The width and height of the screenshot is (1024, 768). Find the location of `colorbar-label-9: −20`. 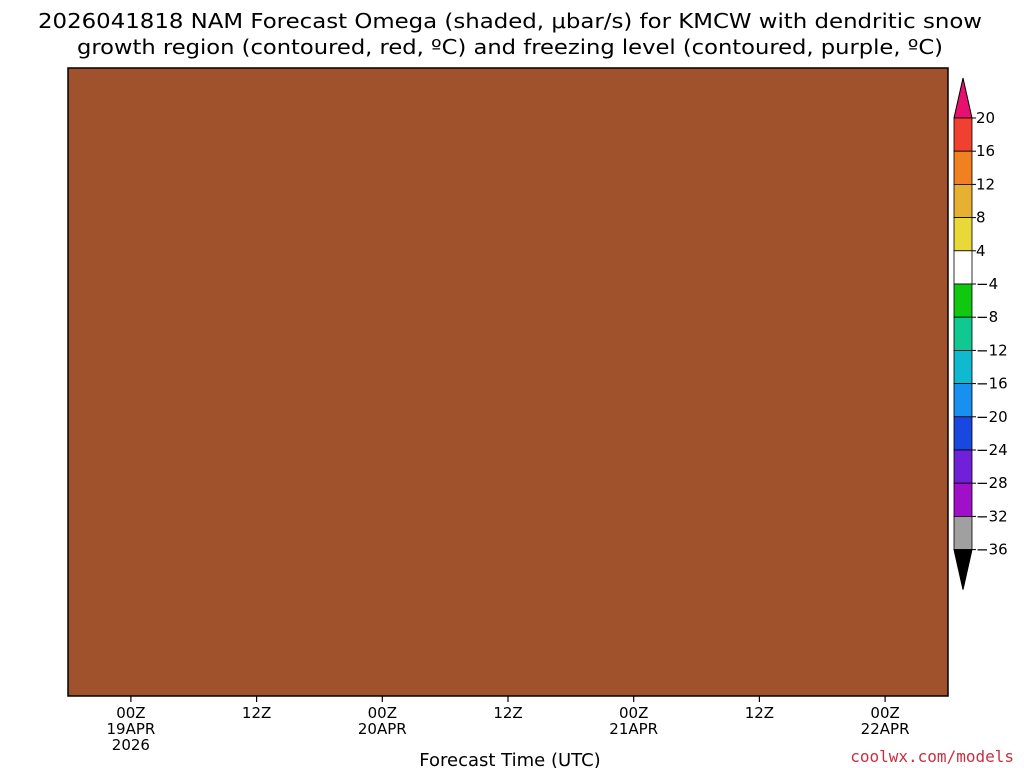

colorbar-label-9: −20 is located at coordinates (992, 417).